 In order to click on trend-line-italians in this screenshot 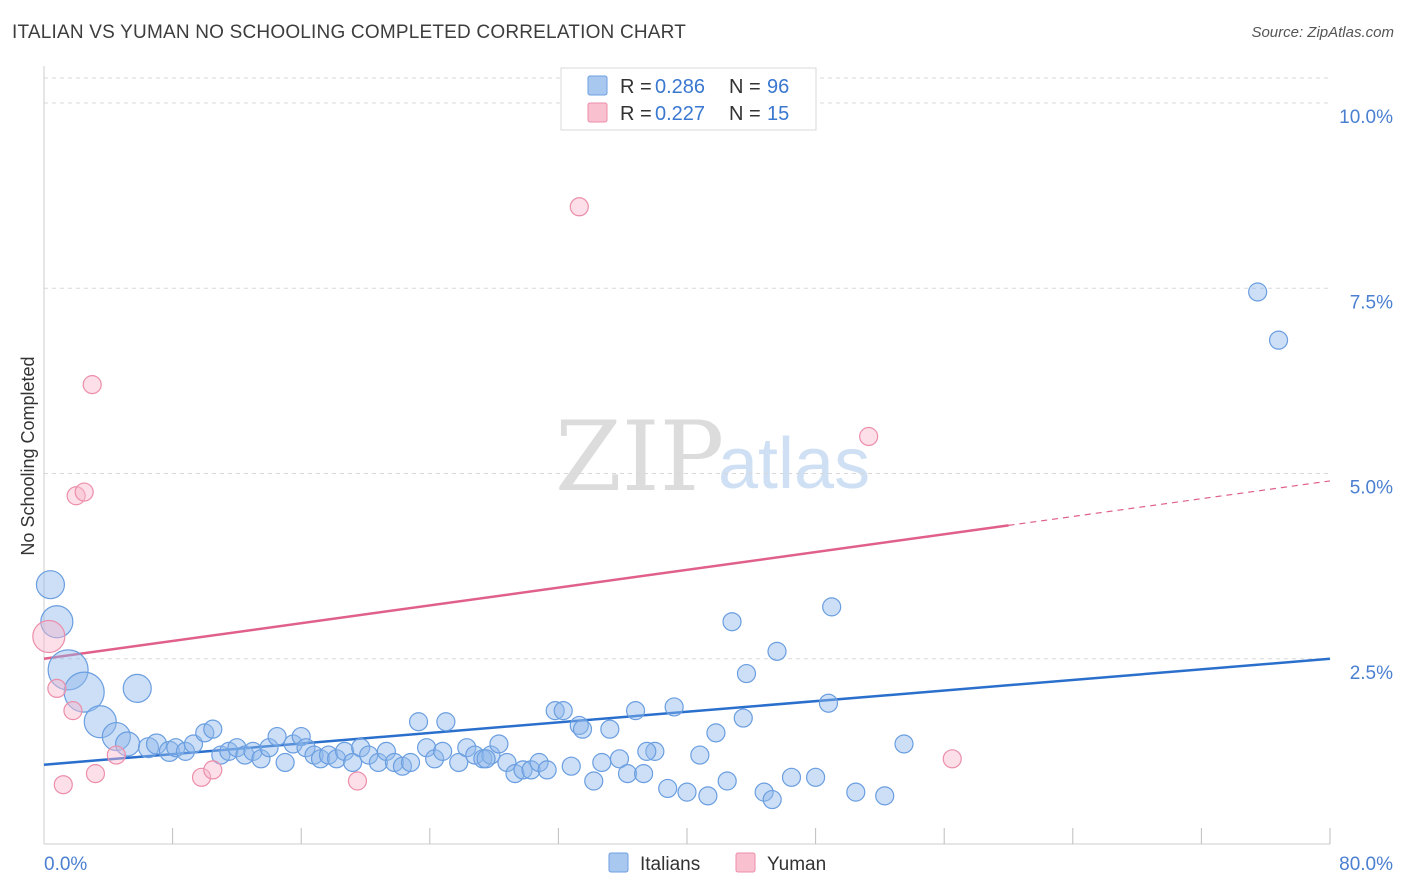, I will do `click(687, 711)`.